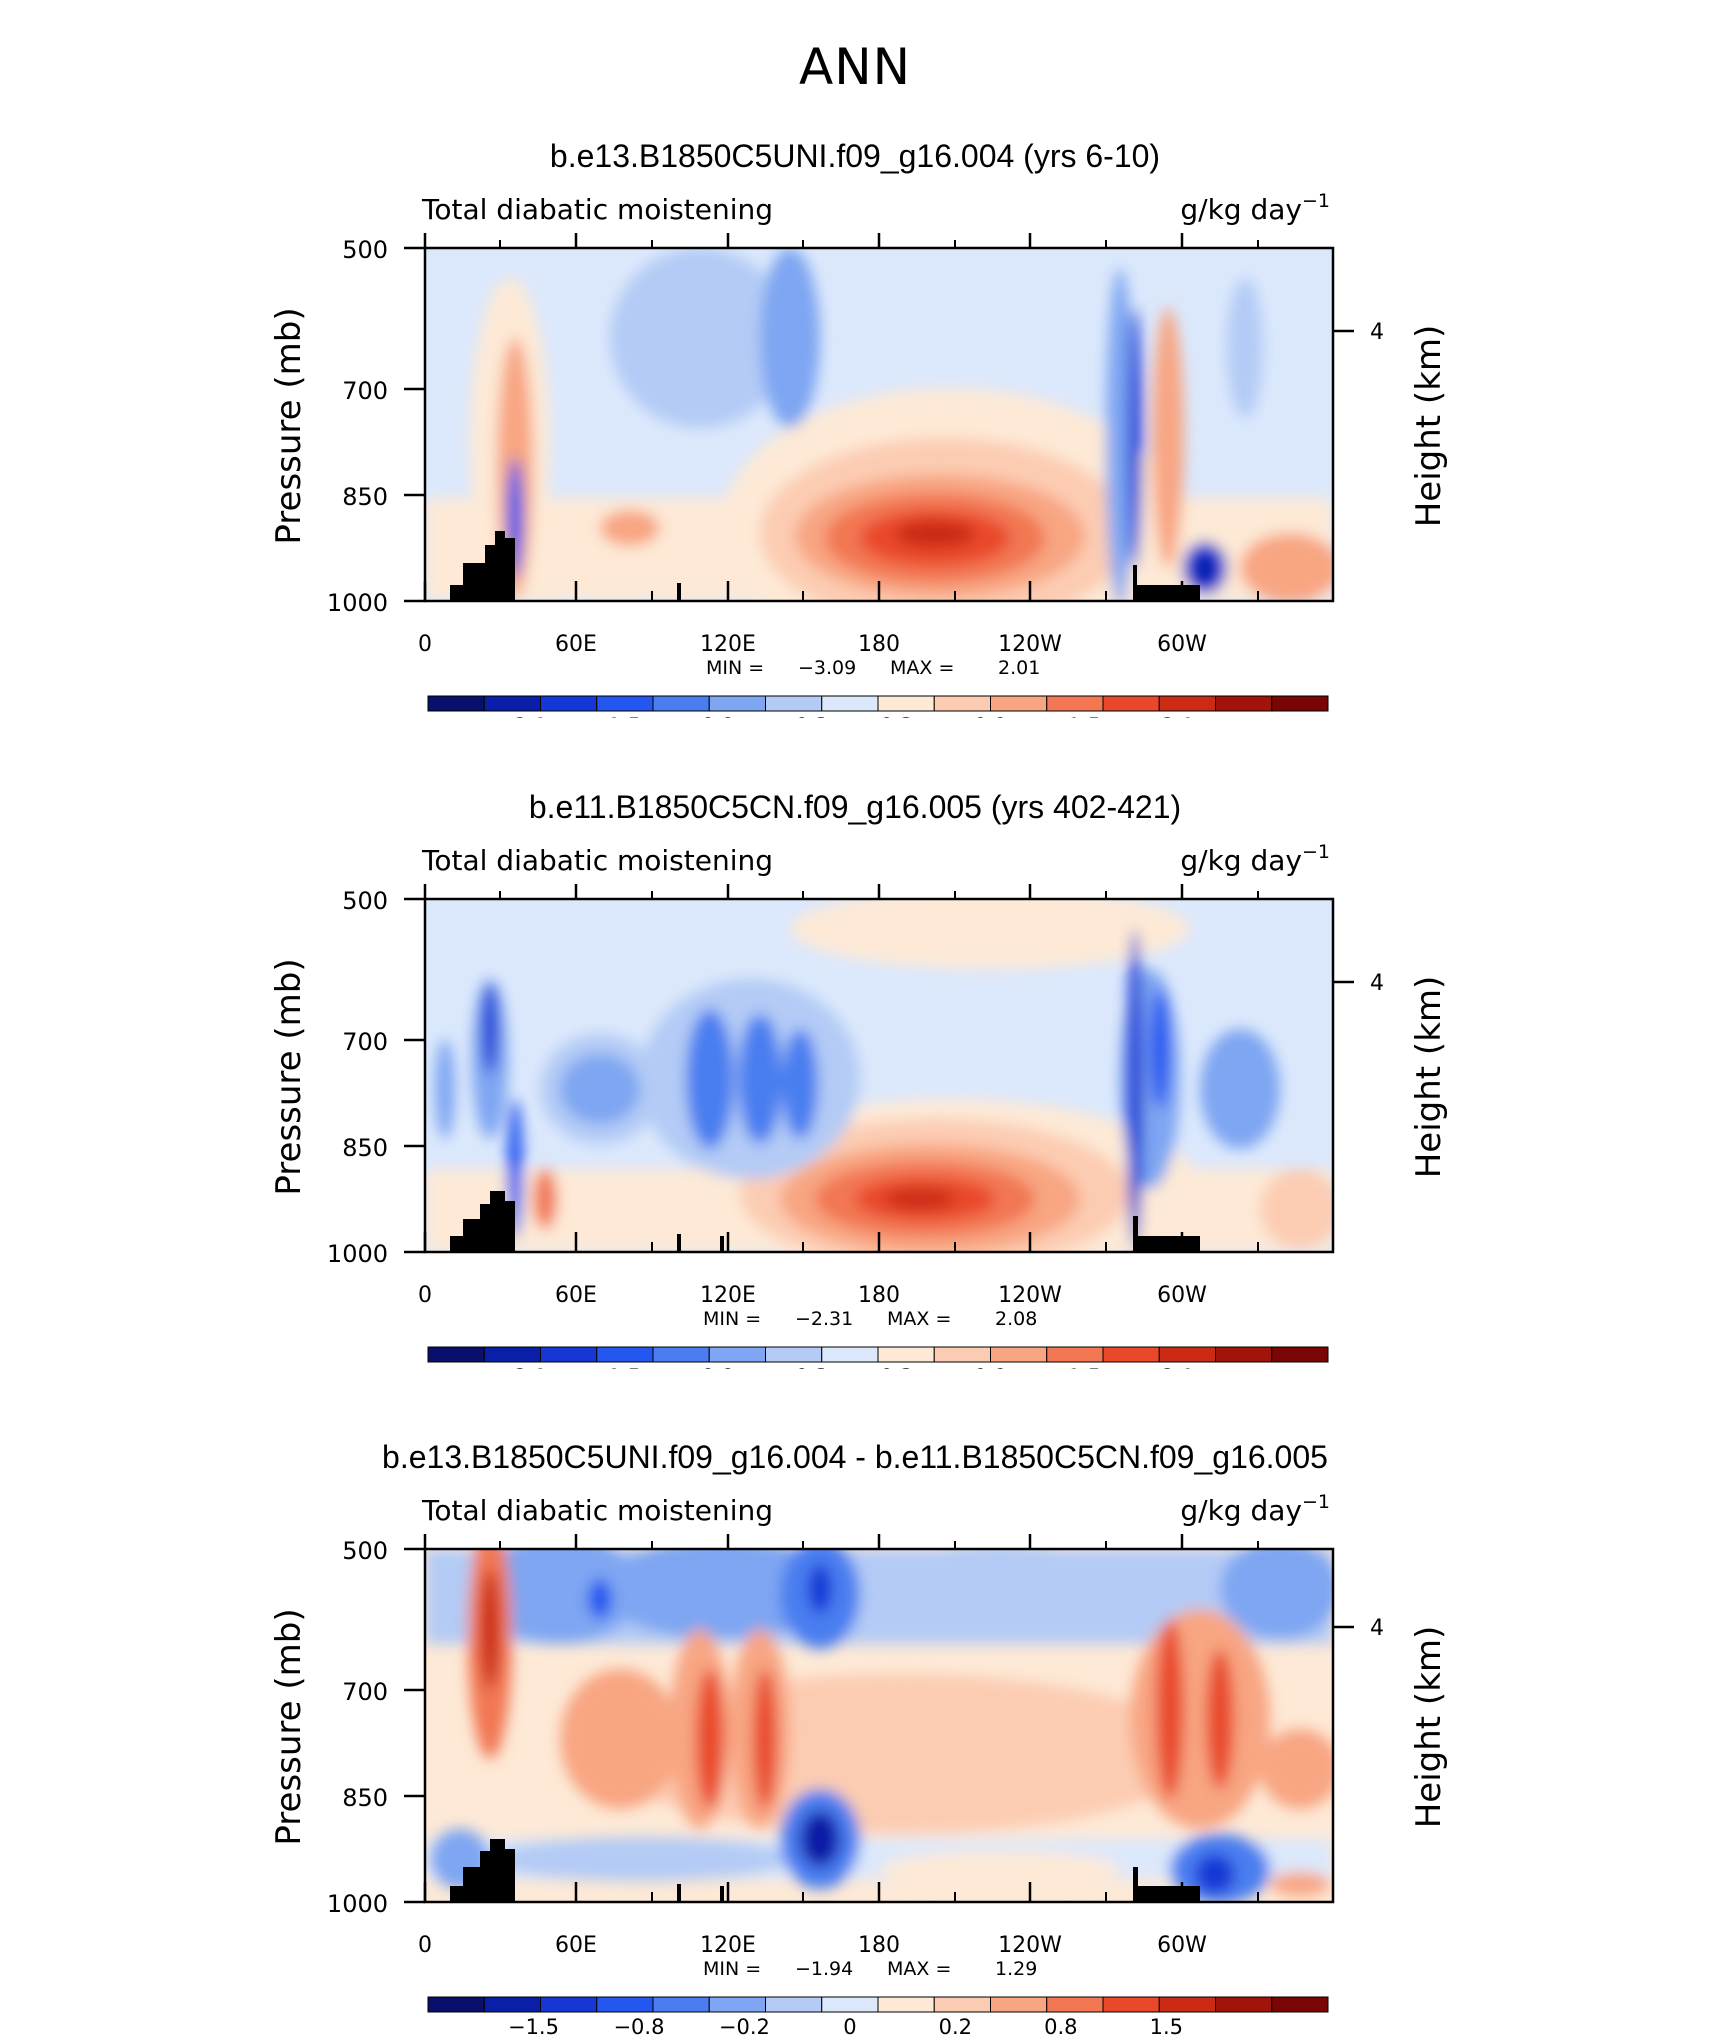  What do you see at coordinates (1255, 1509) in the screenshot?
I see `units-label: g/kg day−1` at bounding box center [1255, 1509].